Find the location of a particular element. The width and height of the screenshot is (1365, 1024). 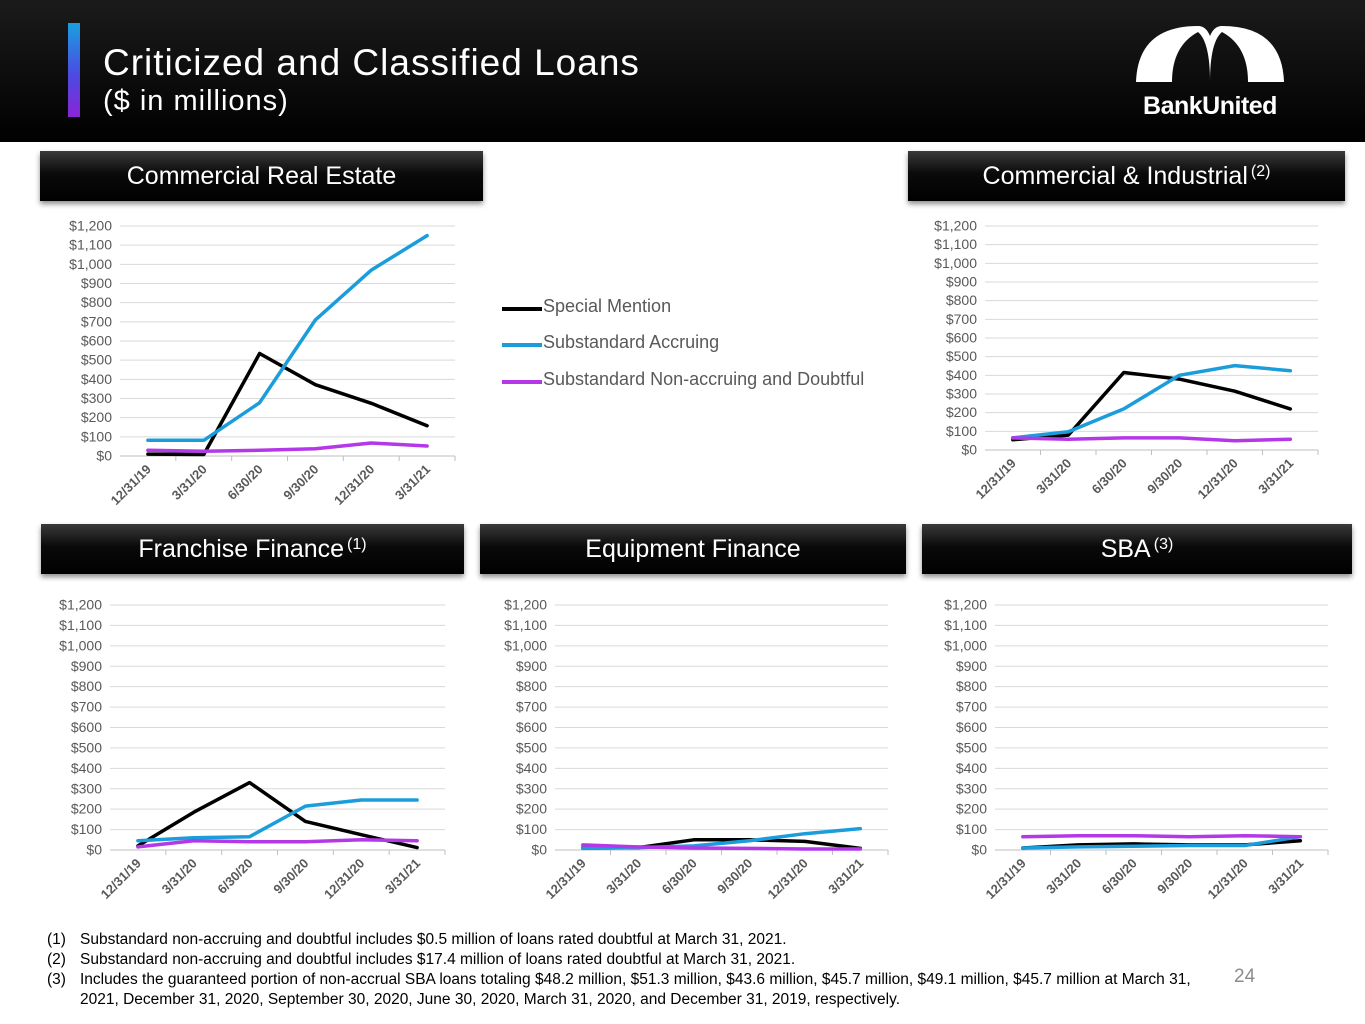

chart-title-ff-sup: (1) is located at coordinates (357, 544).